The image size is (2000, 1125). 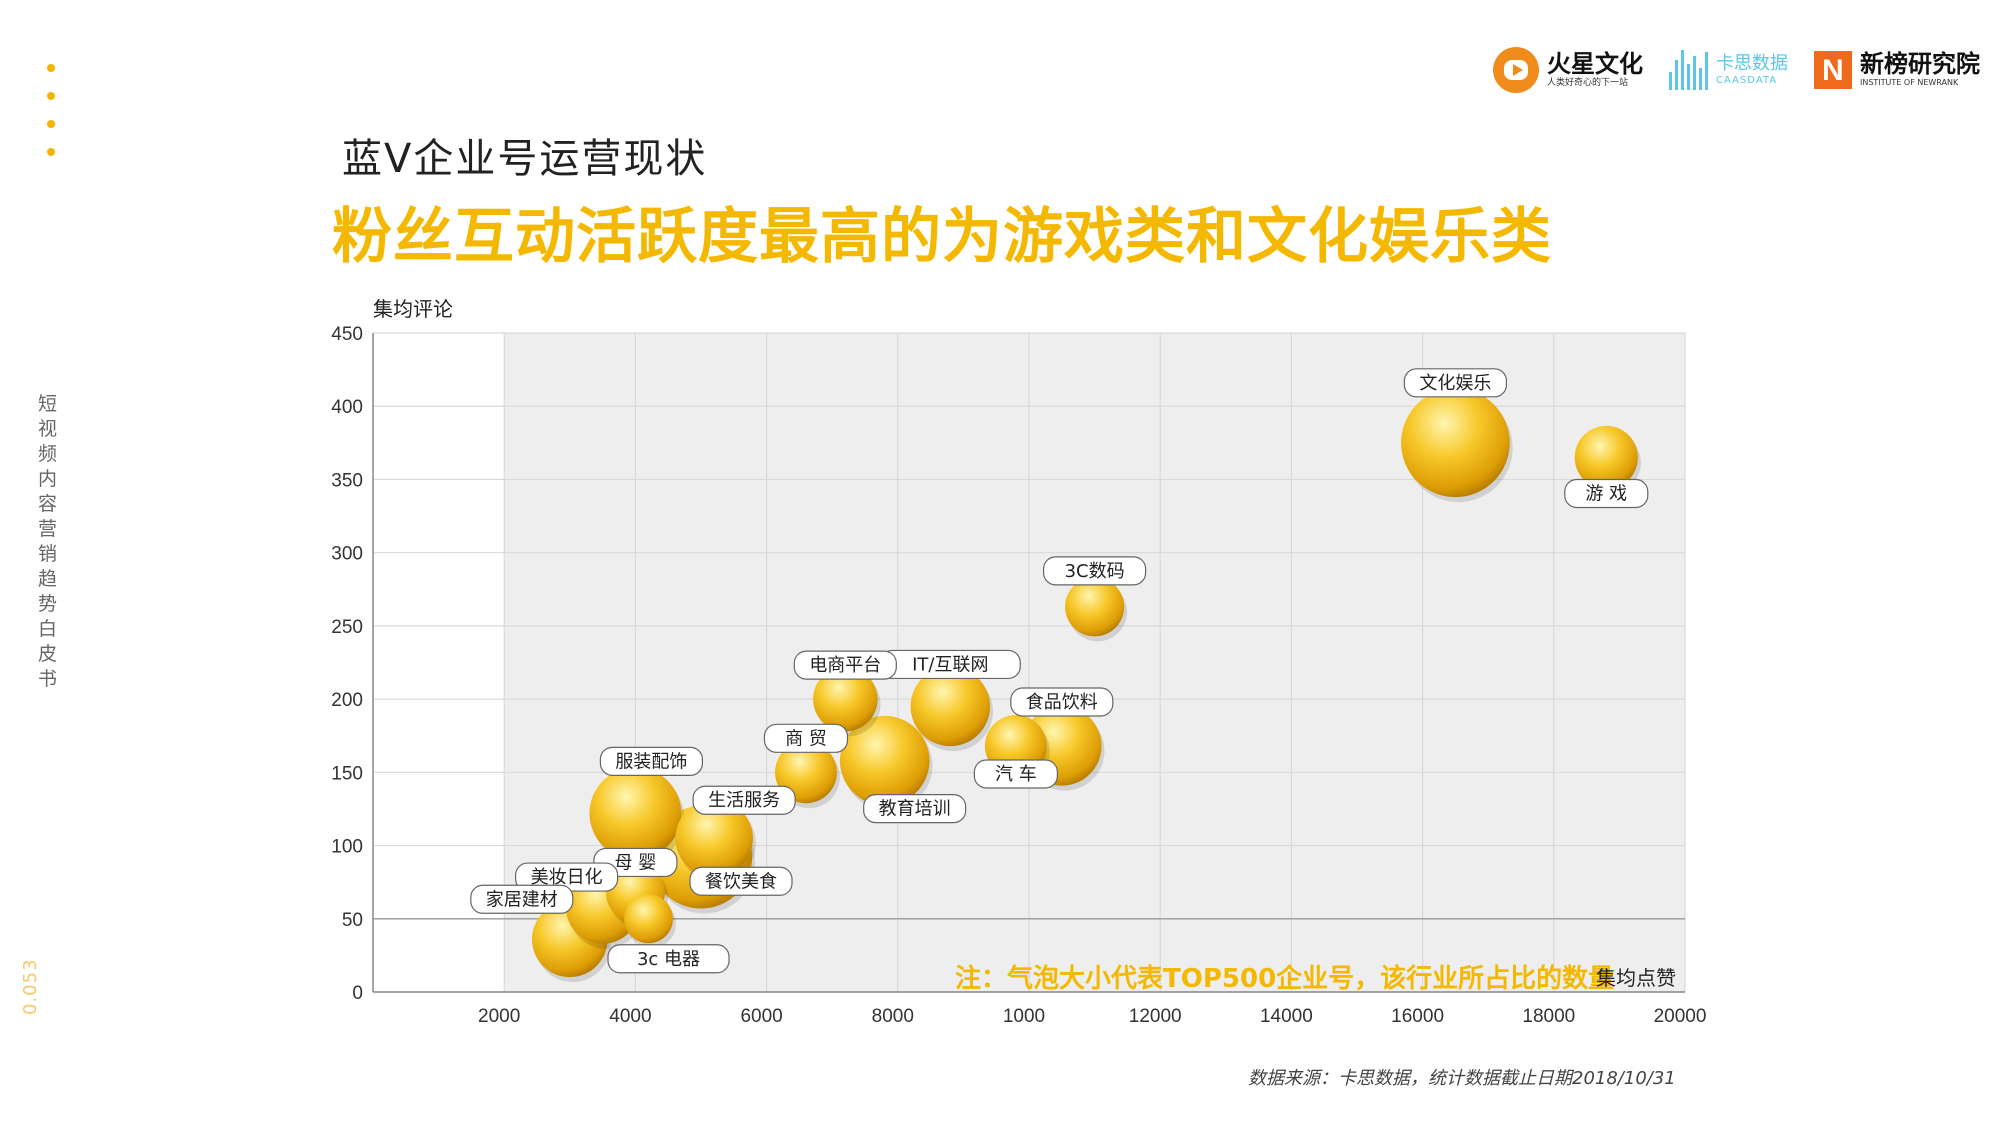 I want to click on bubble-label: 3C数码, so click(x=1094, y=571).